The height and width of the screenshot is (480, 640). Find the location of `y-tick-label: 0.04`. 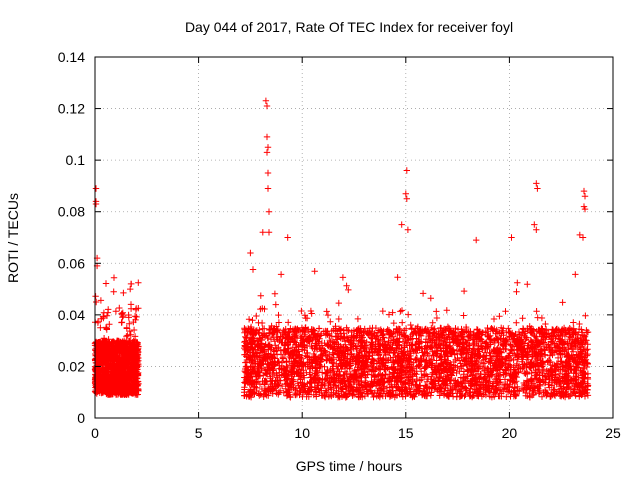

y-tick-label: 0.04 is located at coordinates (71, 315).